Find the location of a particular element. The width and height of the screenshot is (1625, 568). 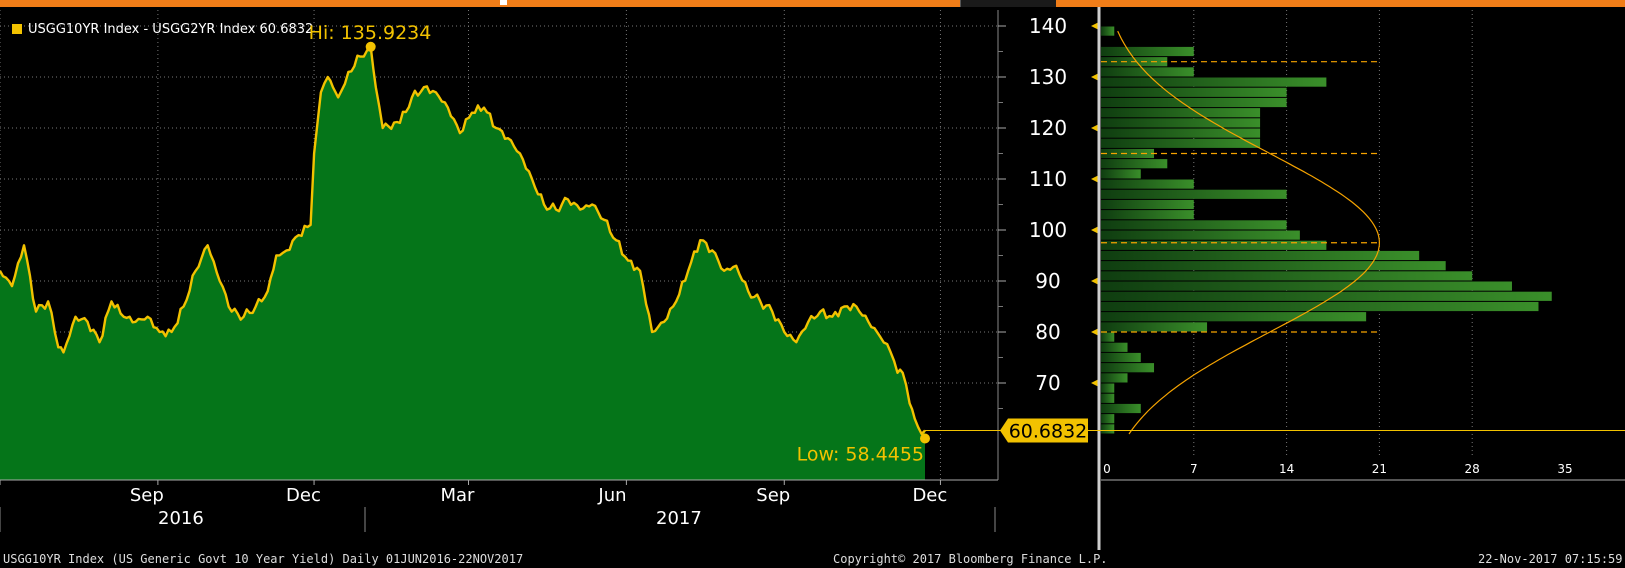

distribution-curve is located at coordinates (1249, 232).